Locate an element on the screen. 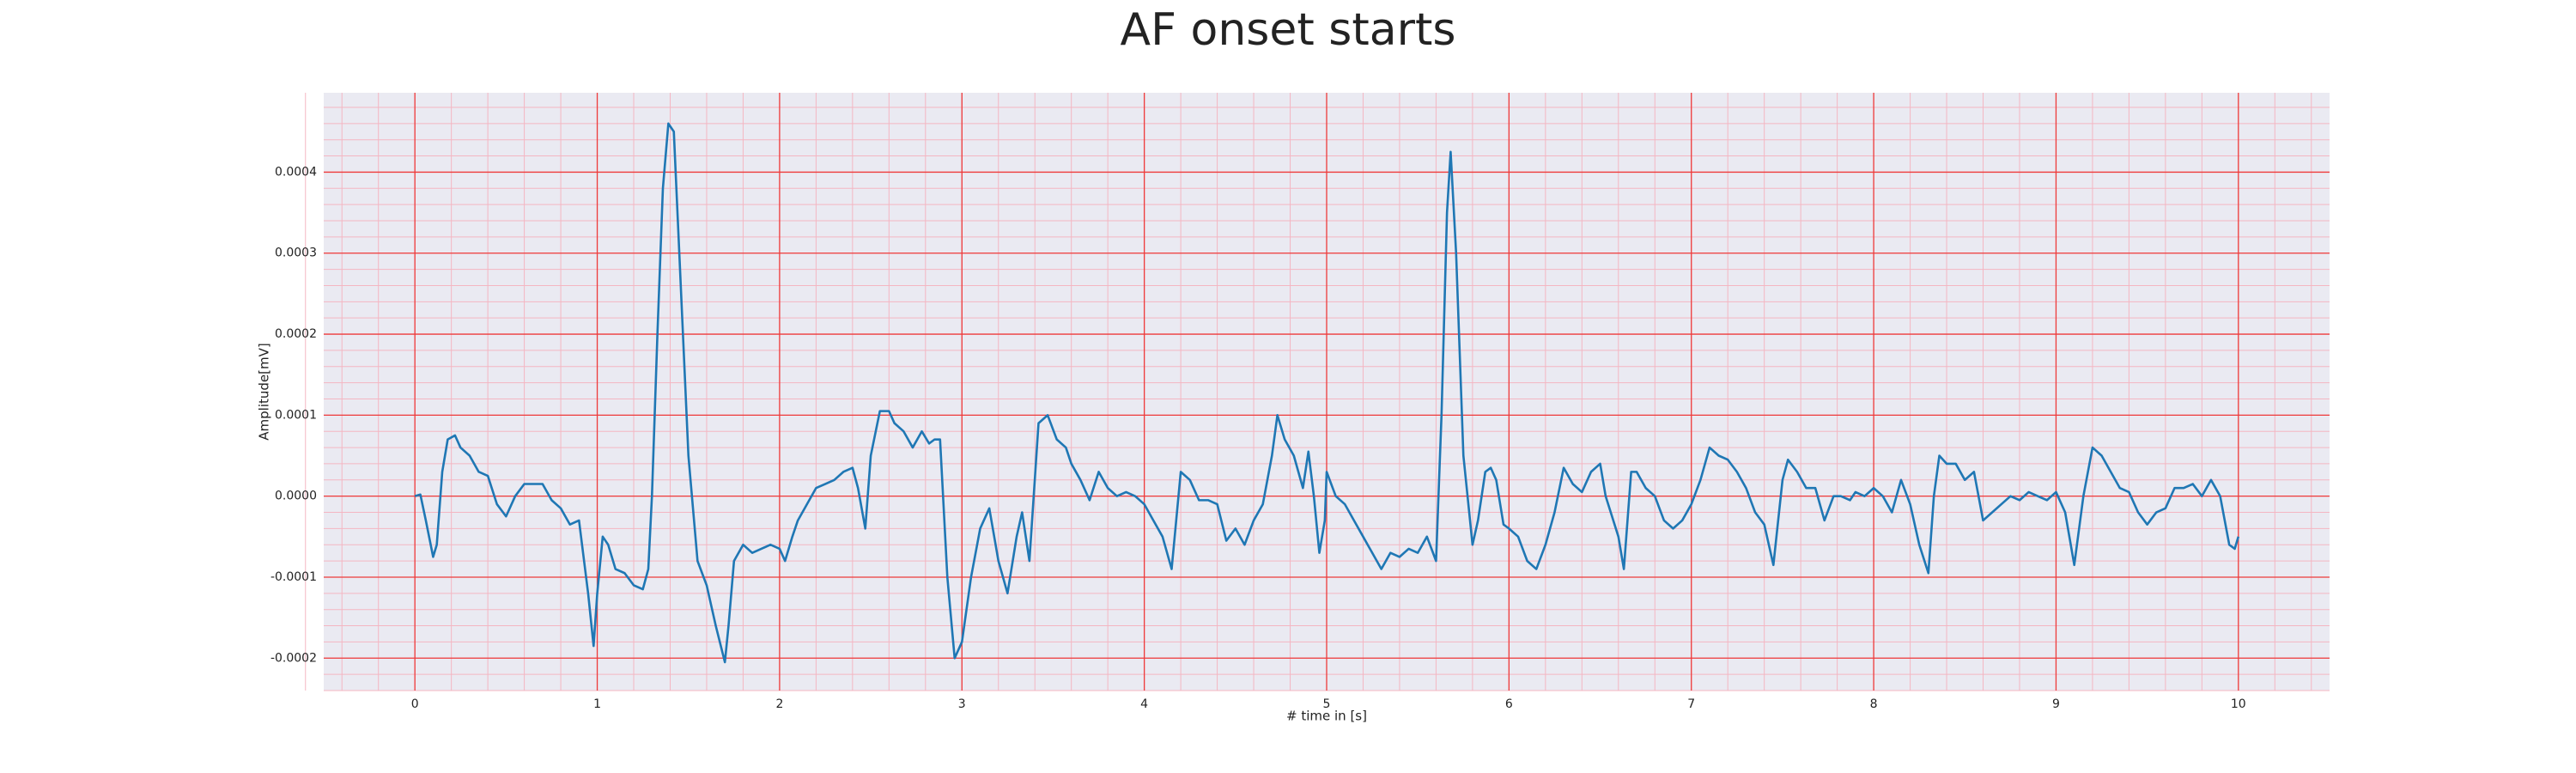 The height and width of the screenshot is (773, 2576). x-axis-label: # time in [s] is located at coordinates (1327, 716).